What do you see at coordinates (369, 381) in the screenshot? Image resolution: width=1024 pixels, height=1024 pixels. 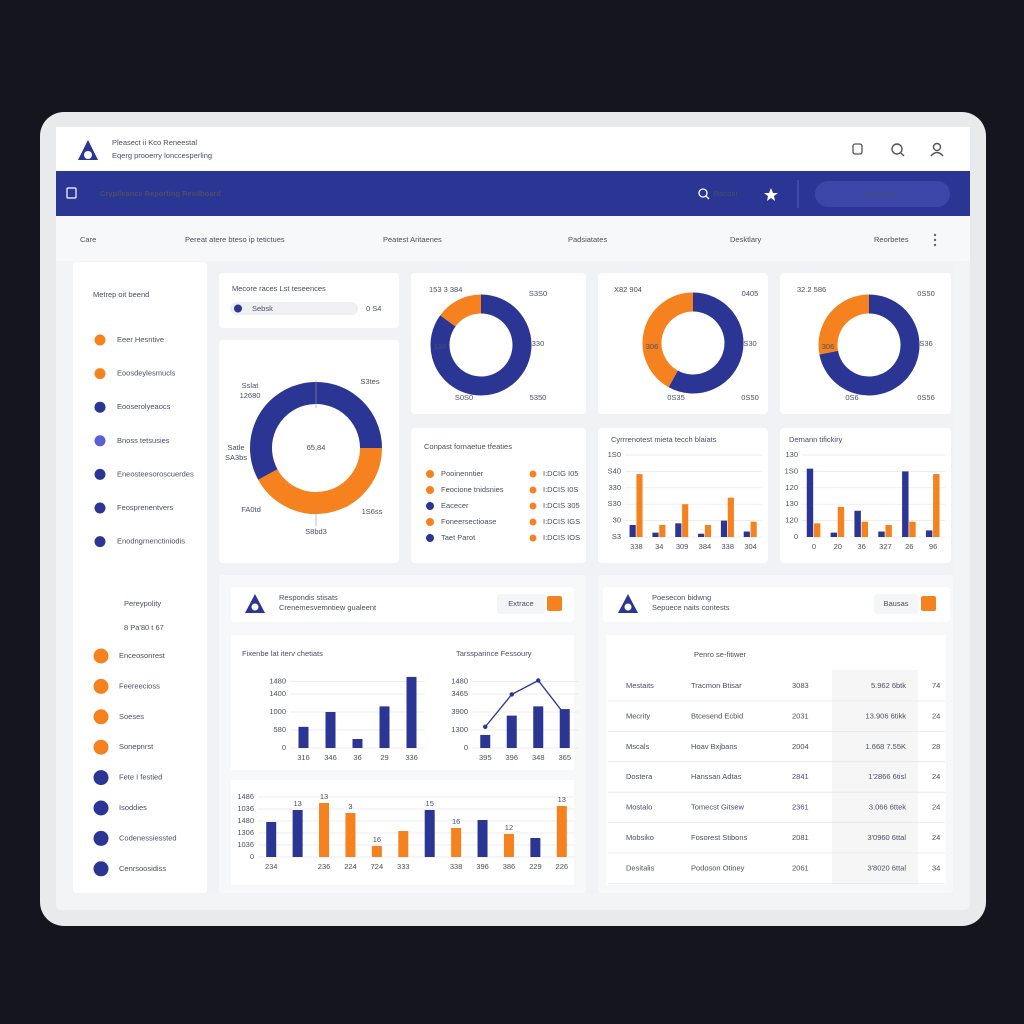 I see `donut-label: S3tes` at bounding box center [369, 381].